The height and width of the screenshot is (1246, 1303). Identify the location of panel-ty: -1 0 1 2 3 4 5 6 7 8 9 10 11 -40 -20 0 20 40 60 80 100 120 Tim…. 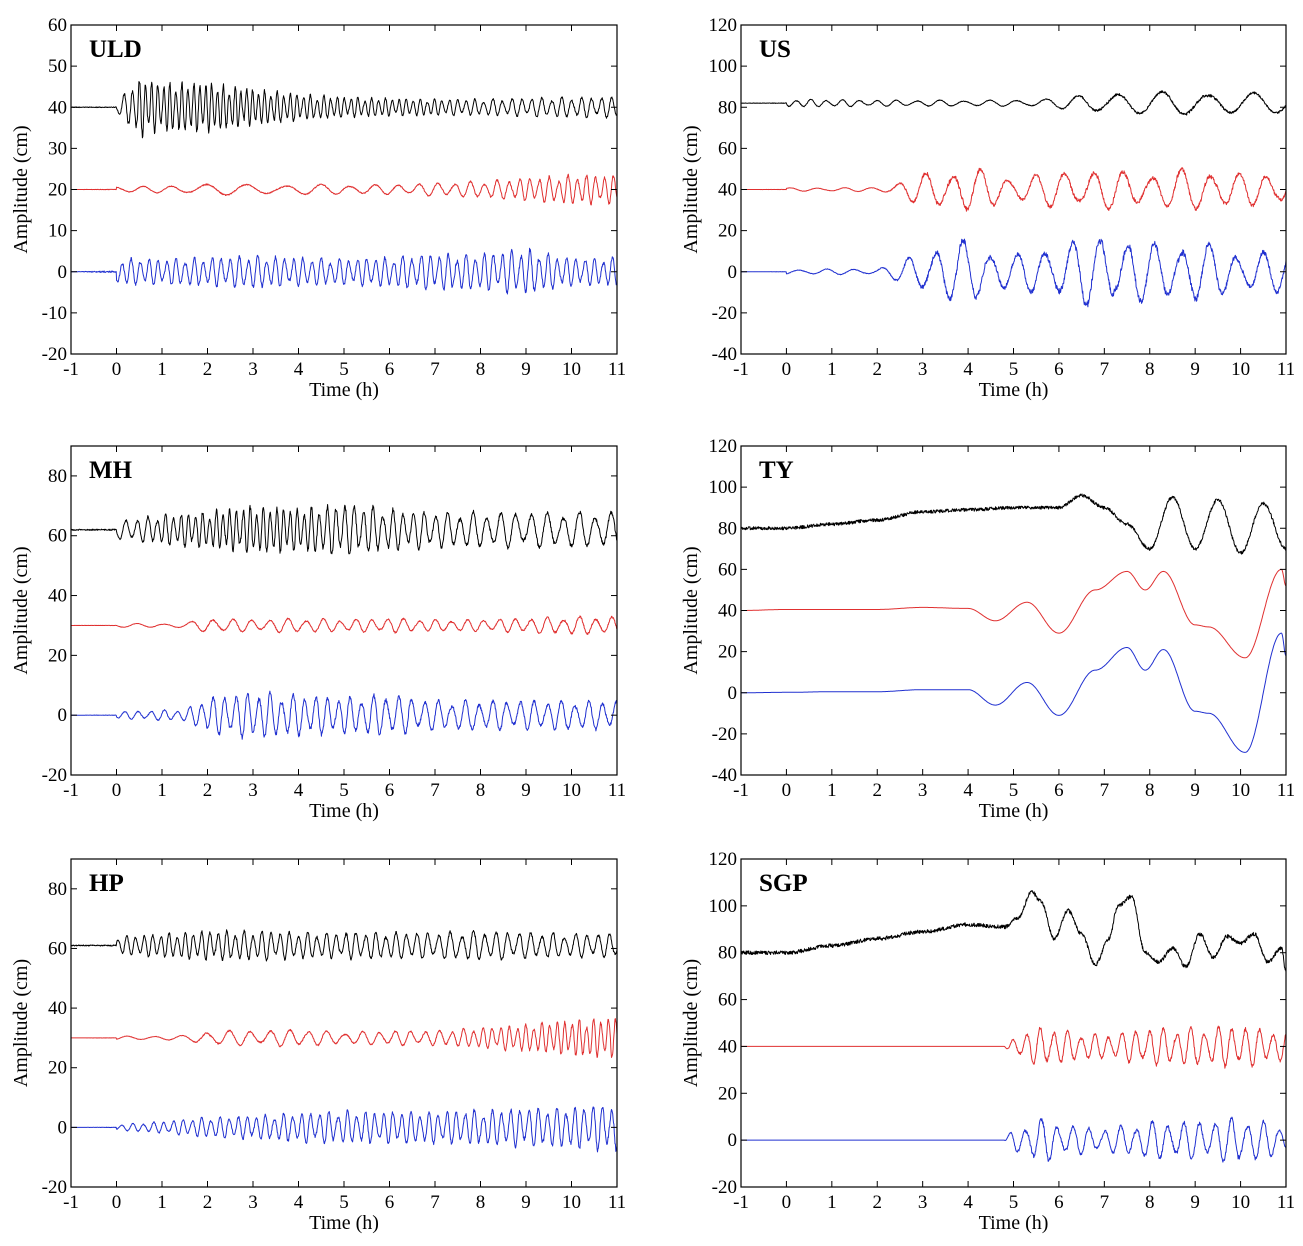
(987, 629).